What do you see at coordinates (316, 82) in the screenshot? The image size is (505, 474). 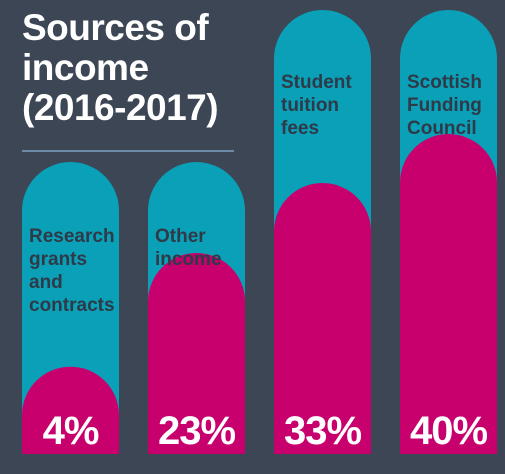 I see `category-label-3-line-1: Student` at bounding box center [316, 82].